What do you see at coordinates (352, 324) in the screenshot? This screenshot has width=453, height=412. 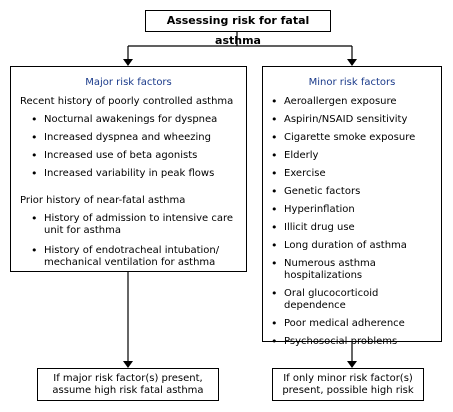 I see `list-item: Poor medical adherence` at bounding box center [352, 324].